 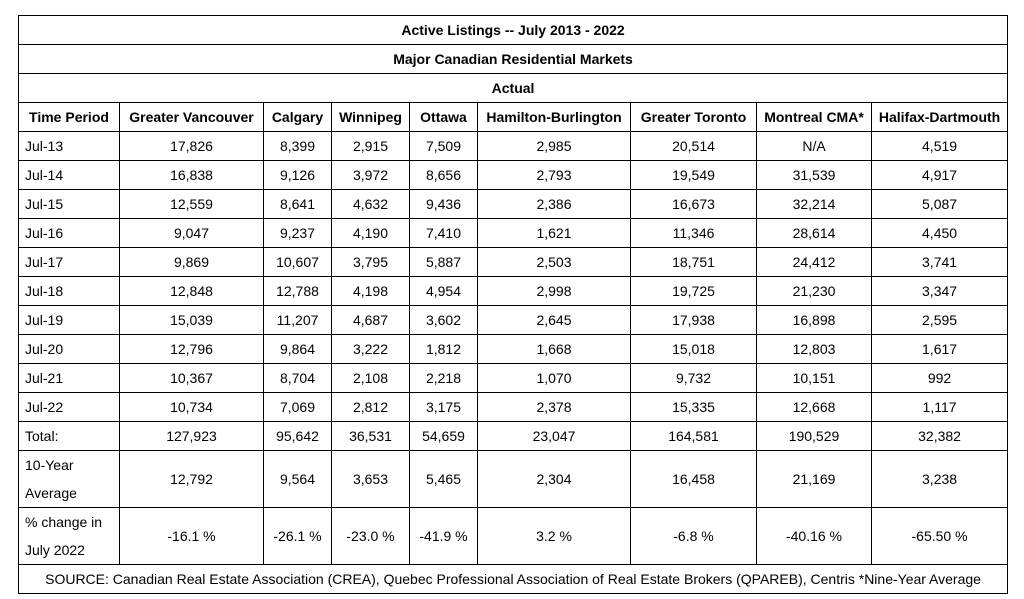 I want to click on cell-value: 11,346, so click(x=693, y=233).